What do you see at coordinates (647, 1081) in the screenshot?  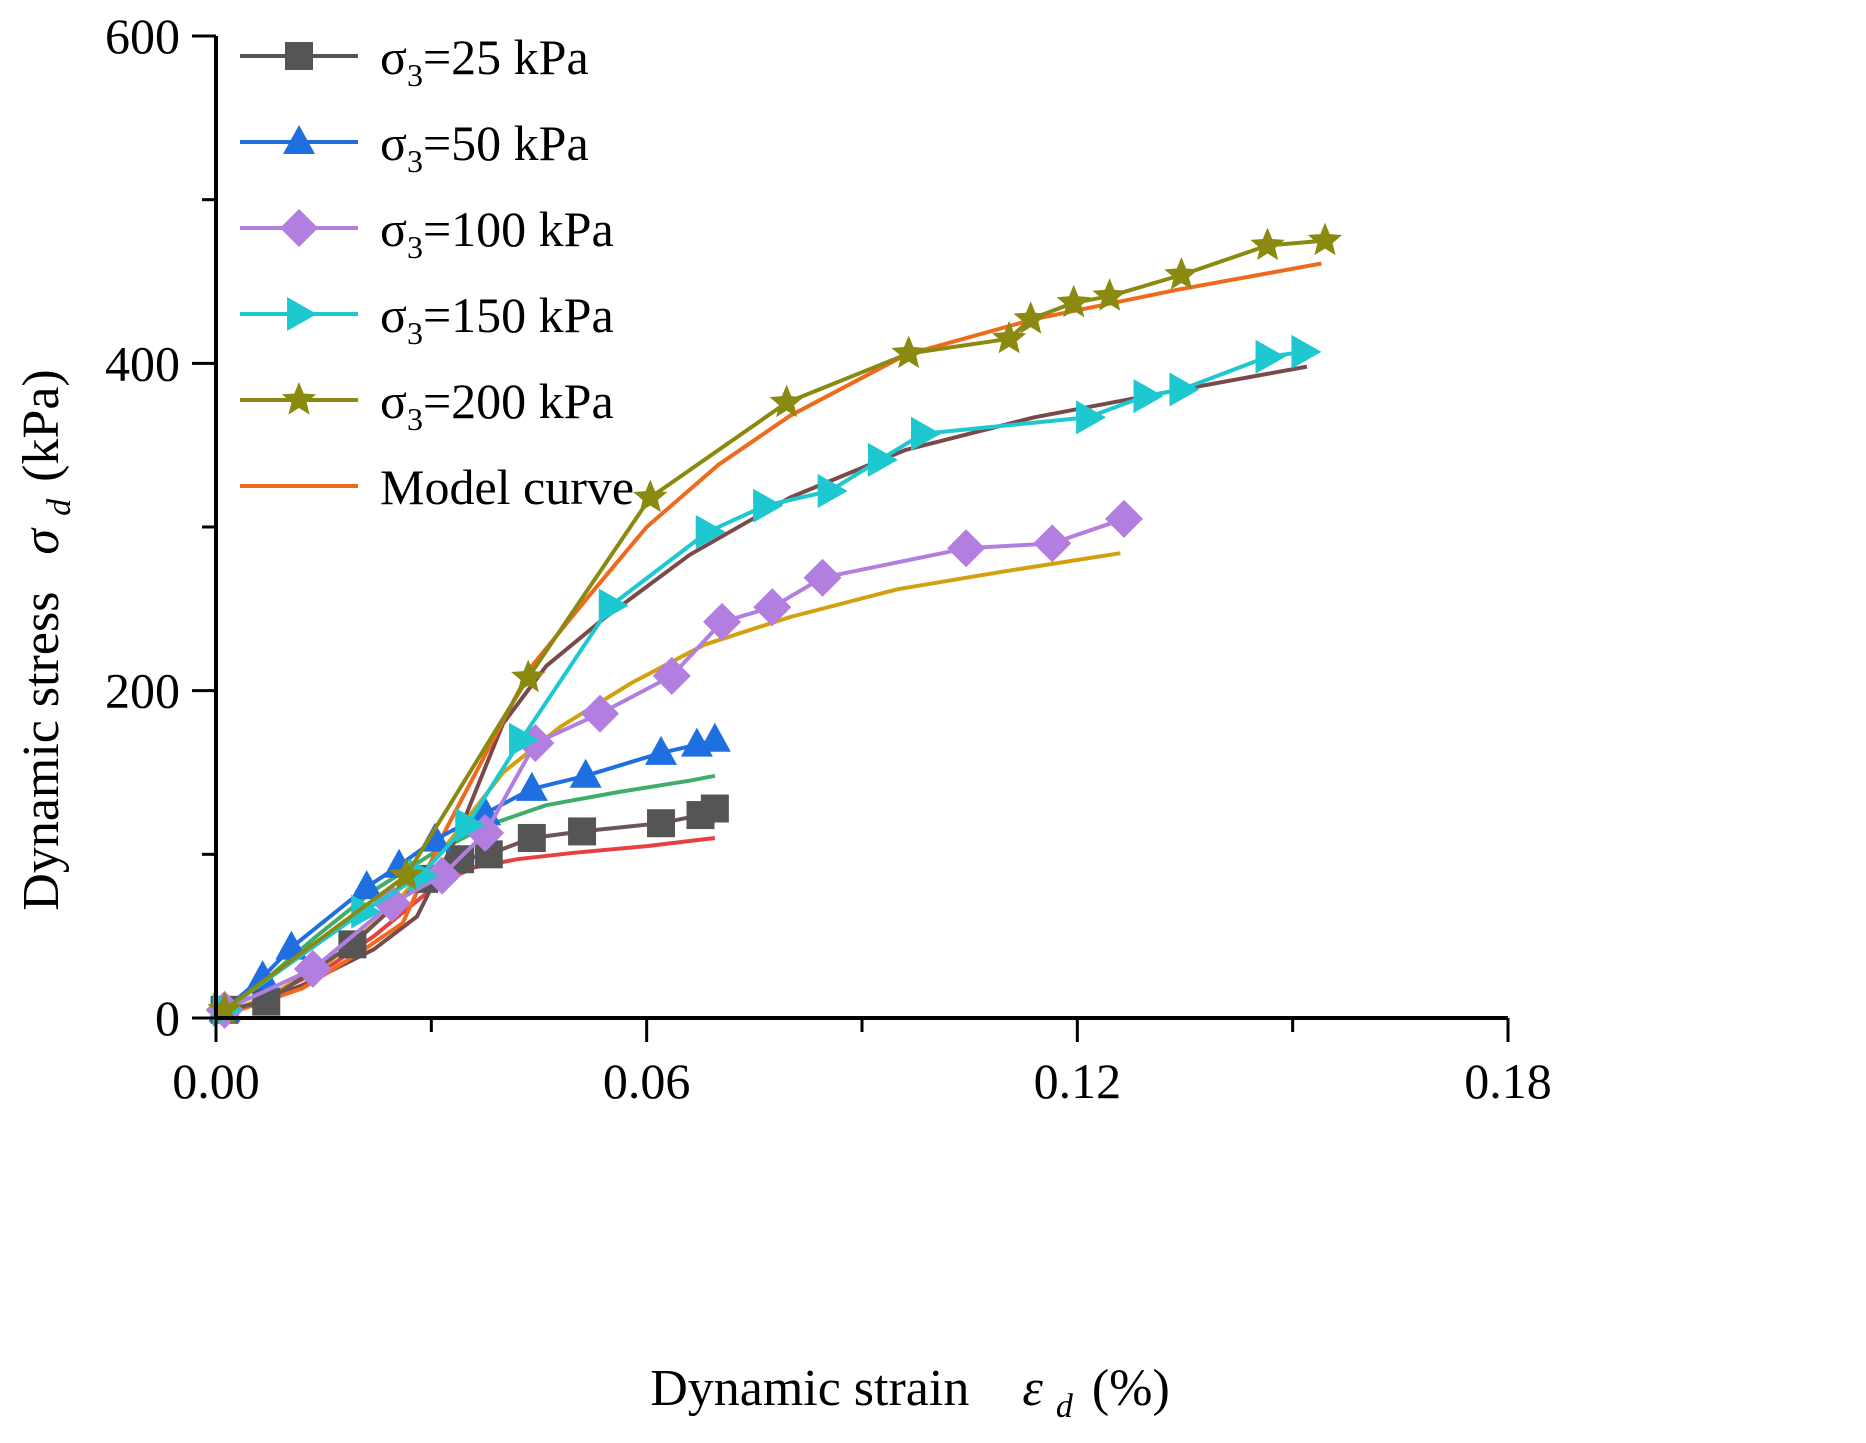 I see `x-tick-label: 0.06` at bounding box center [647, 1081].